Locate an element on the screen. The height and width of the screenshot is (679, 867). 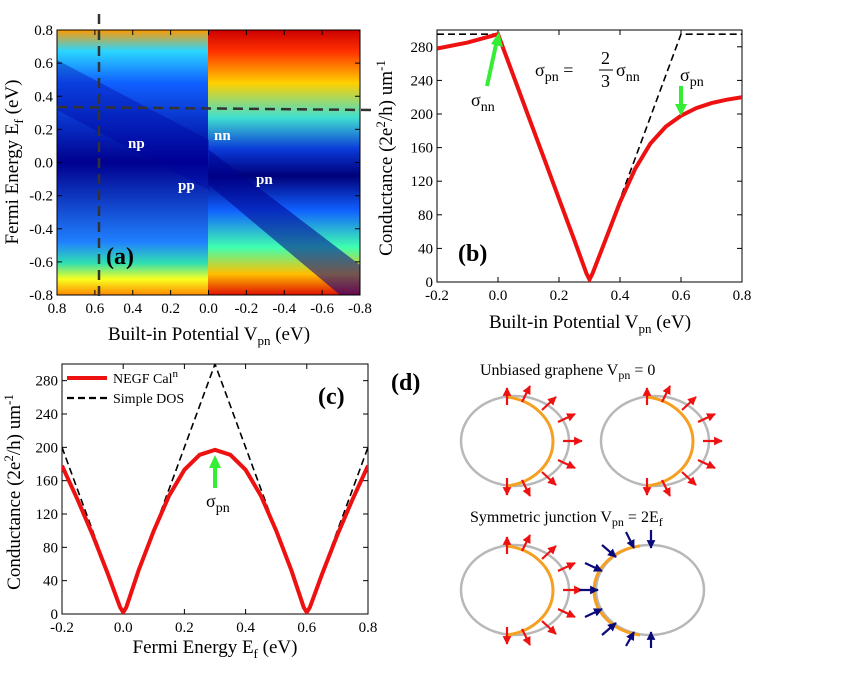
panel-label-d: (d) is located at coordinates (405, 383).